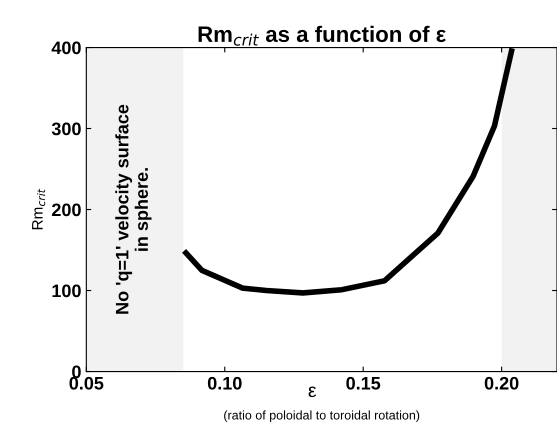 The width and height of the screenshot is (557, 432). What do you see at coordinates (312, 392) in the screenshot?
I see `x-axis-title: ε` at bounding box center [312, 392].